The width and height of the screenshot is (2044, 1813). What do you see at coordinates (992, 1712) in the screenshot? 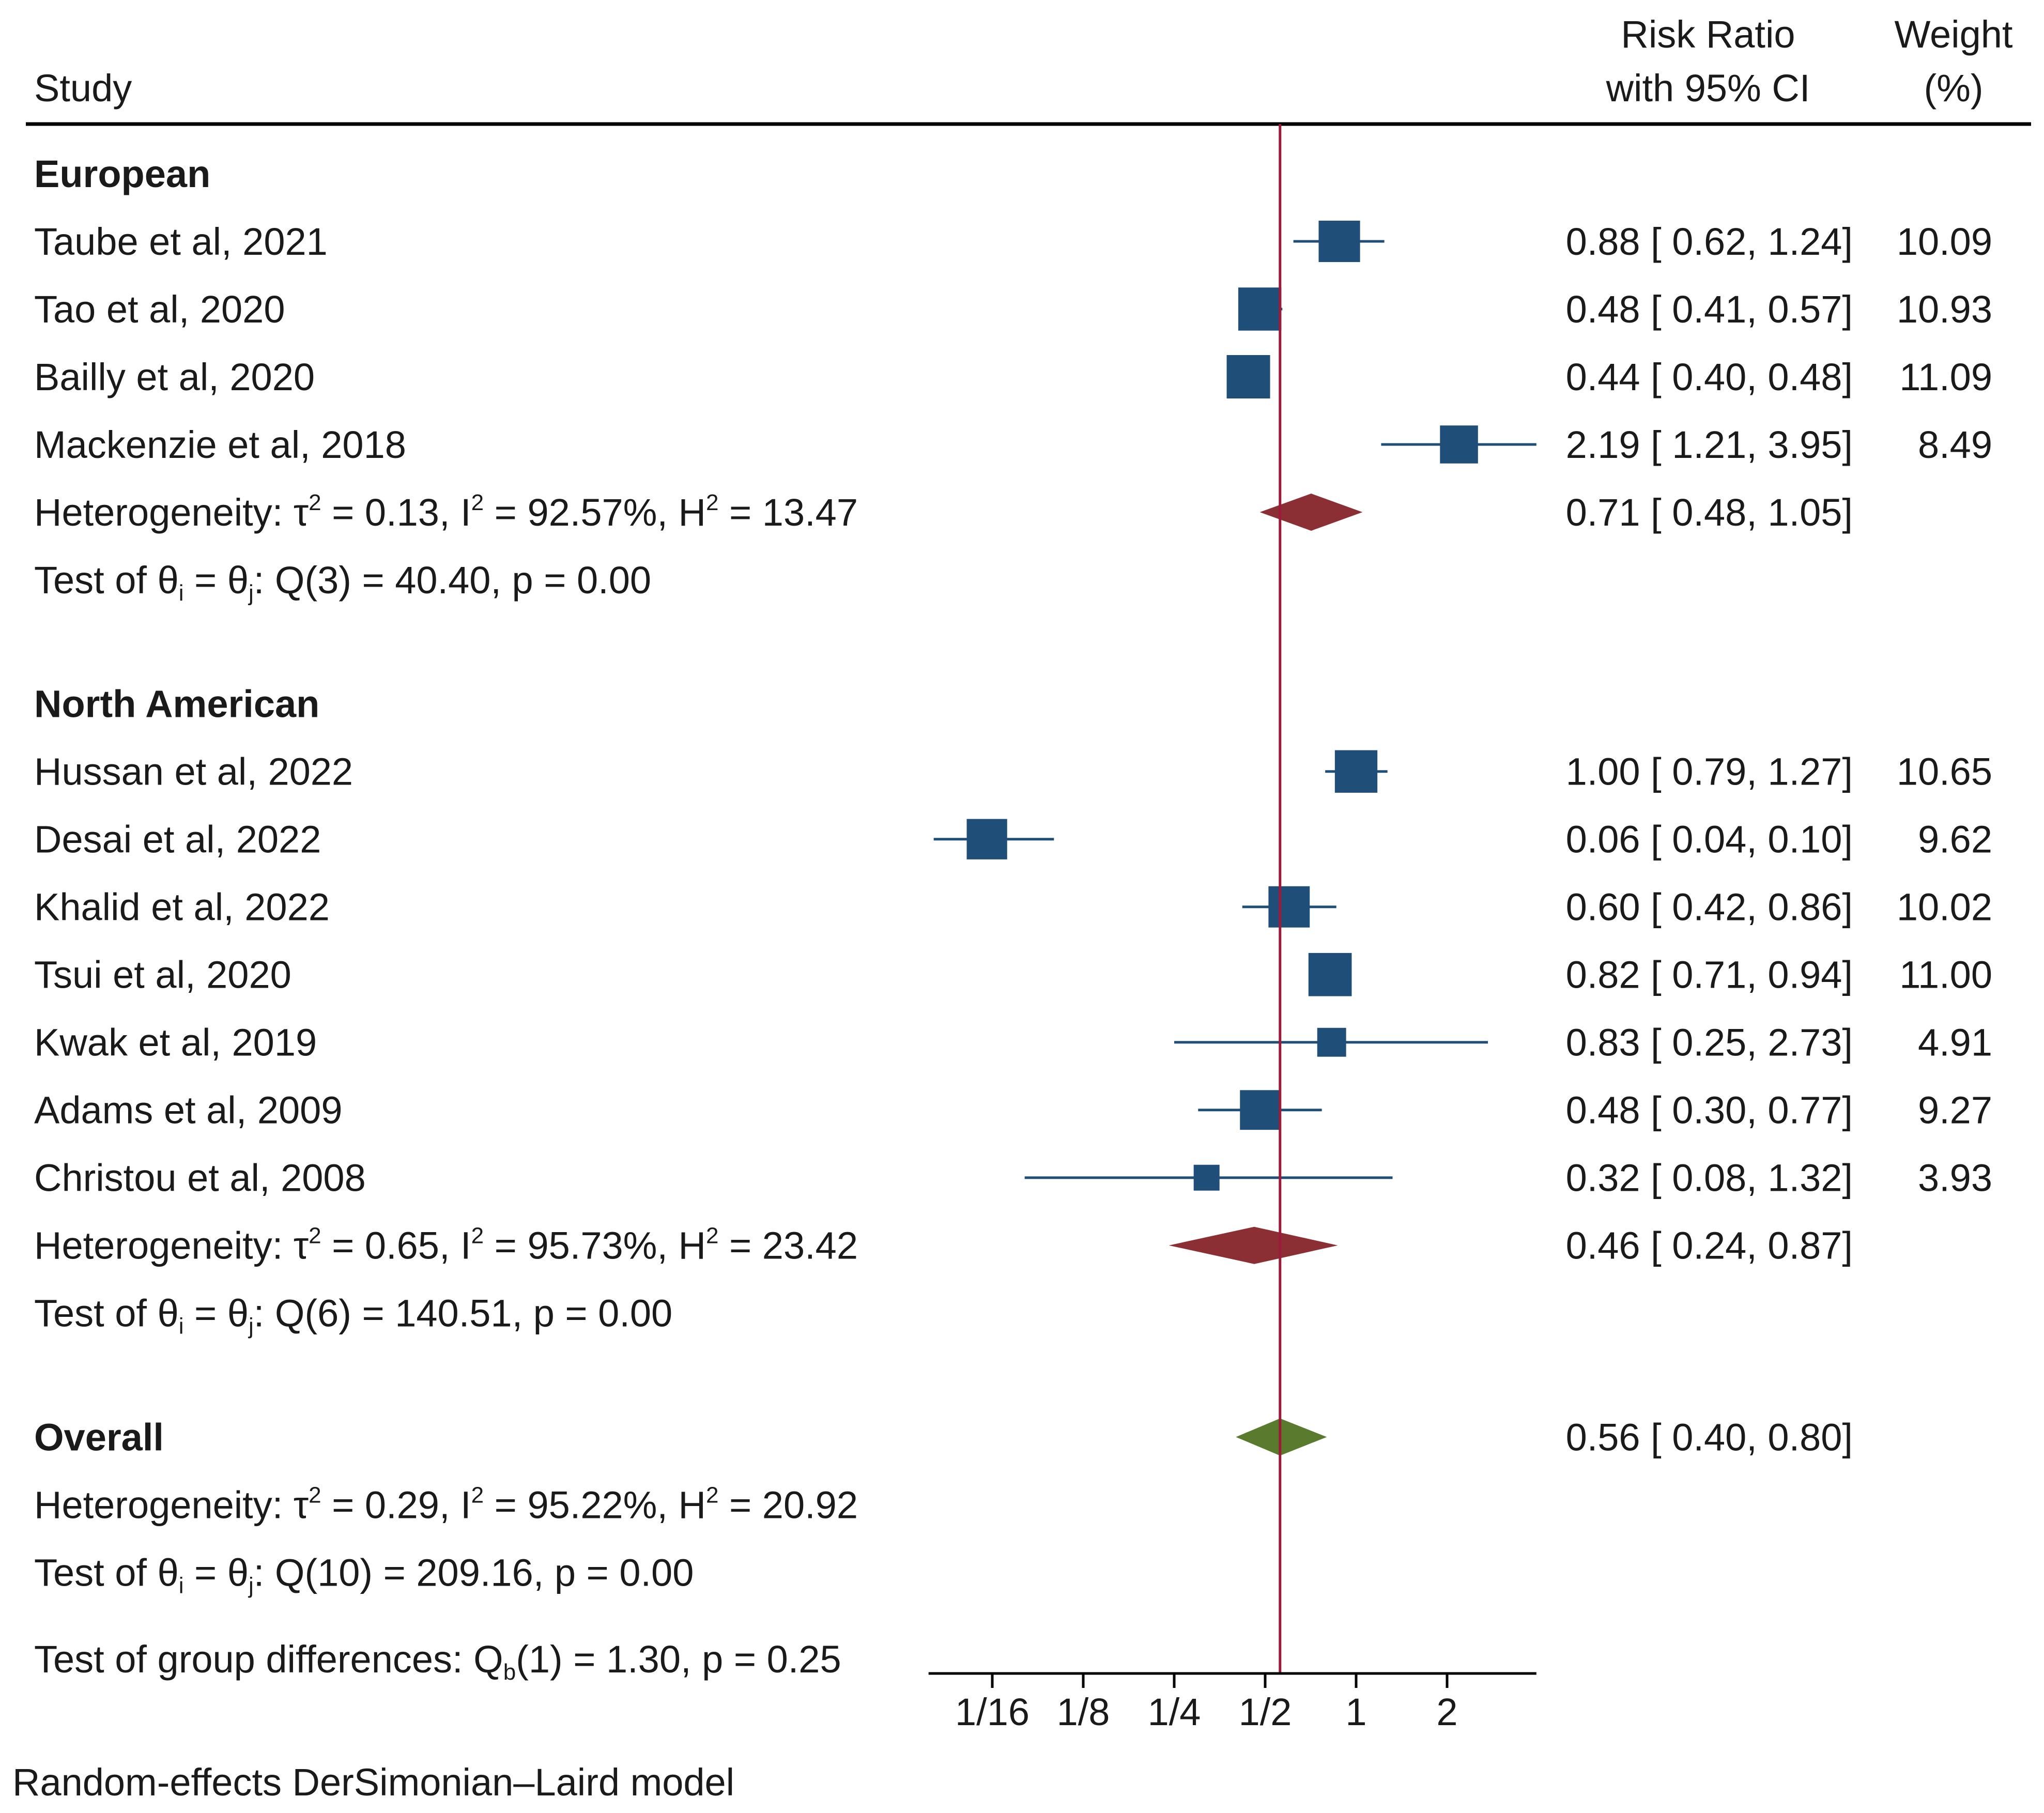
I see `x-tick-label: 1/16` at bounding box center [992, 1712].